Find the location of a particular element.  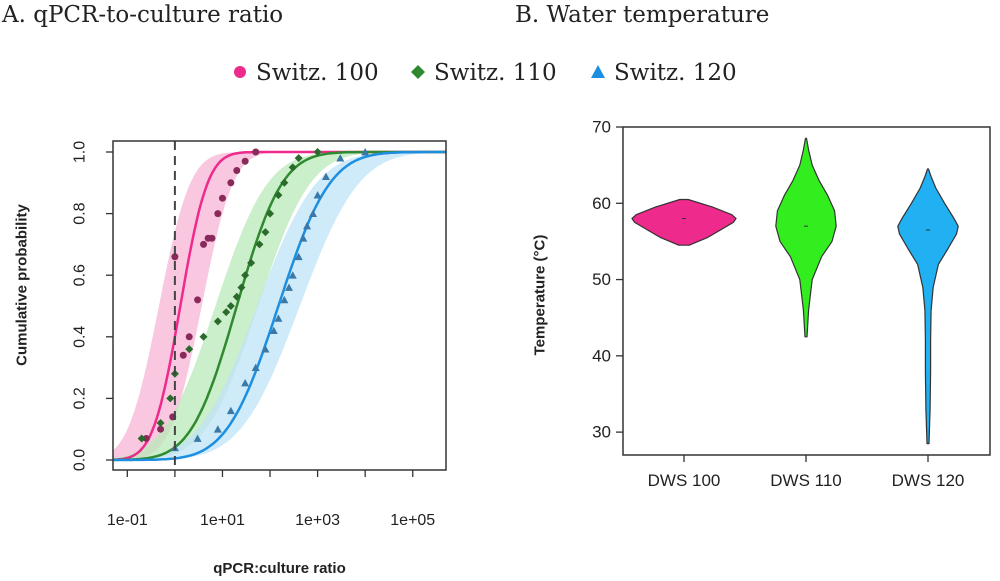

y-tick-label: 70 is located at coordinates (601, 127).